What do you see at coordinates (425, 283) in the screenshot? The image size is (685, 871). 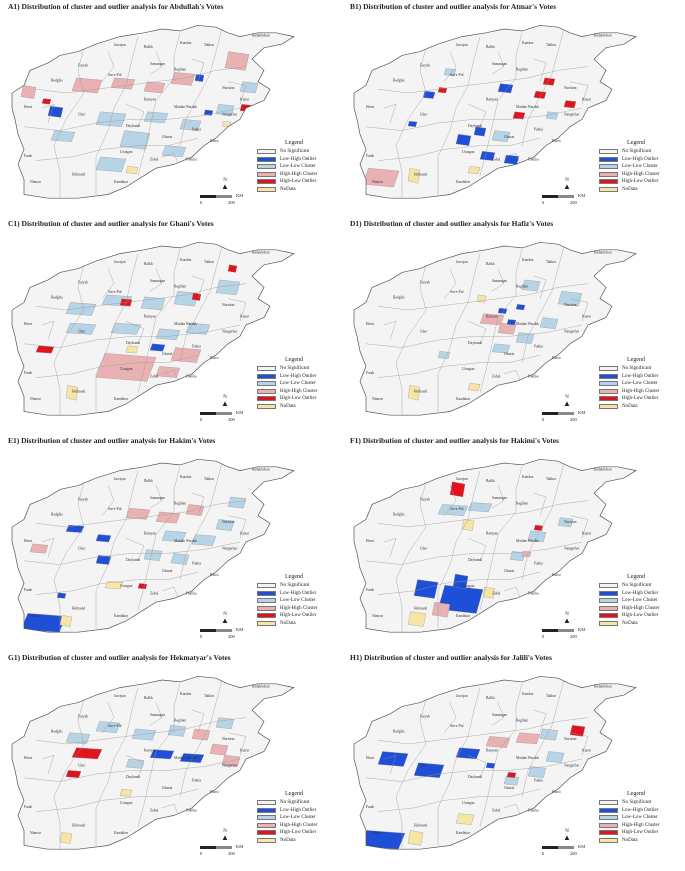 I see `place-label: Faryab` at bounding box center [425, 283].